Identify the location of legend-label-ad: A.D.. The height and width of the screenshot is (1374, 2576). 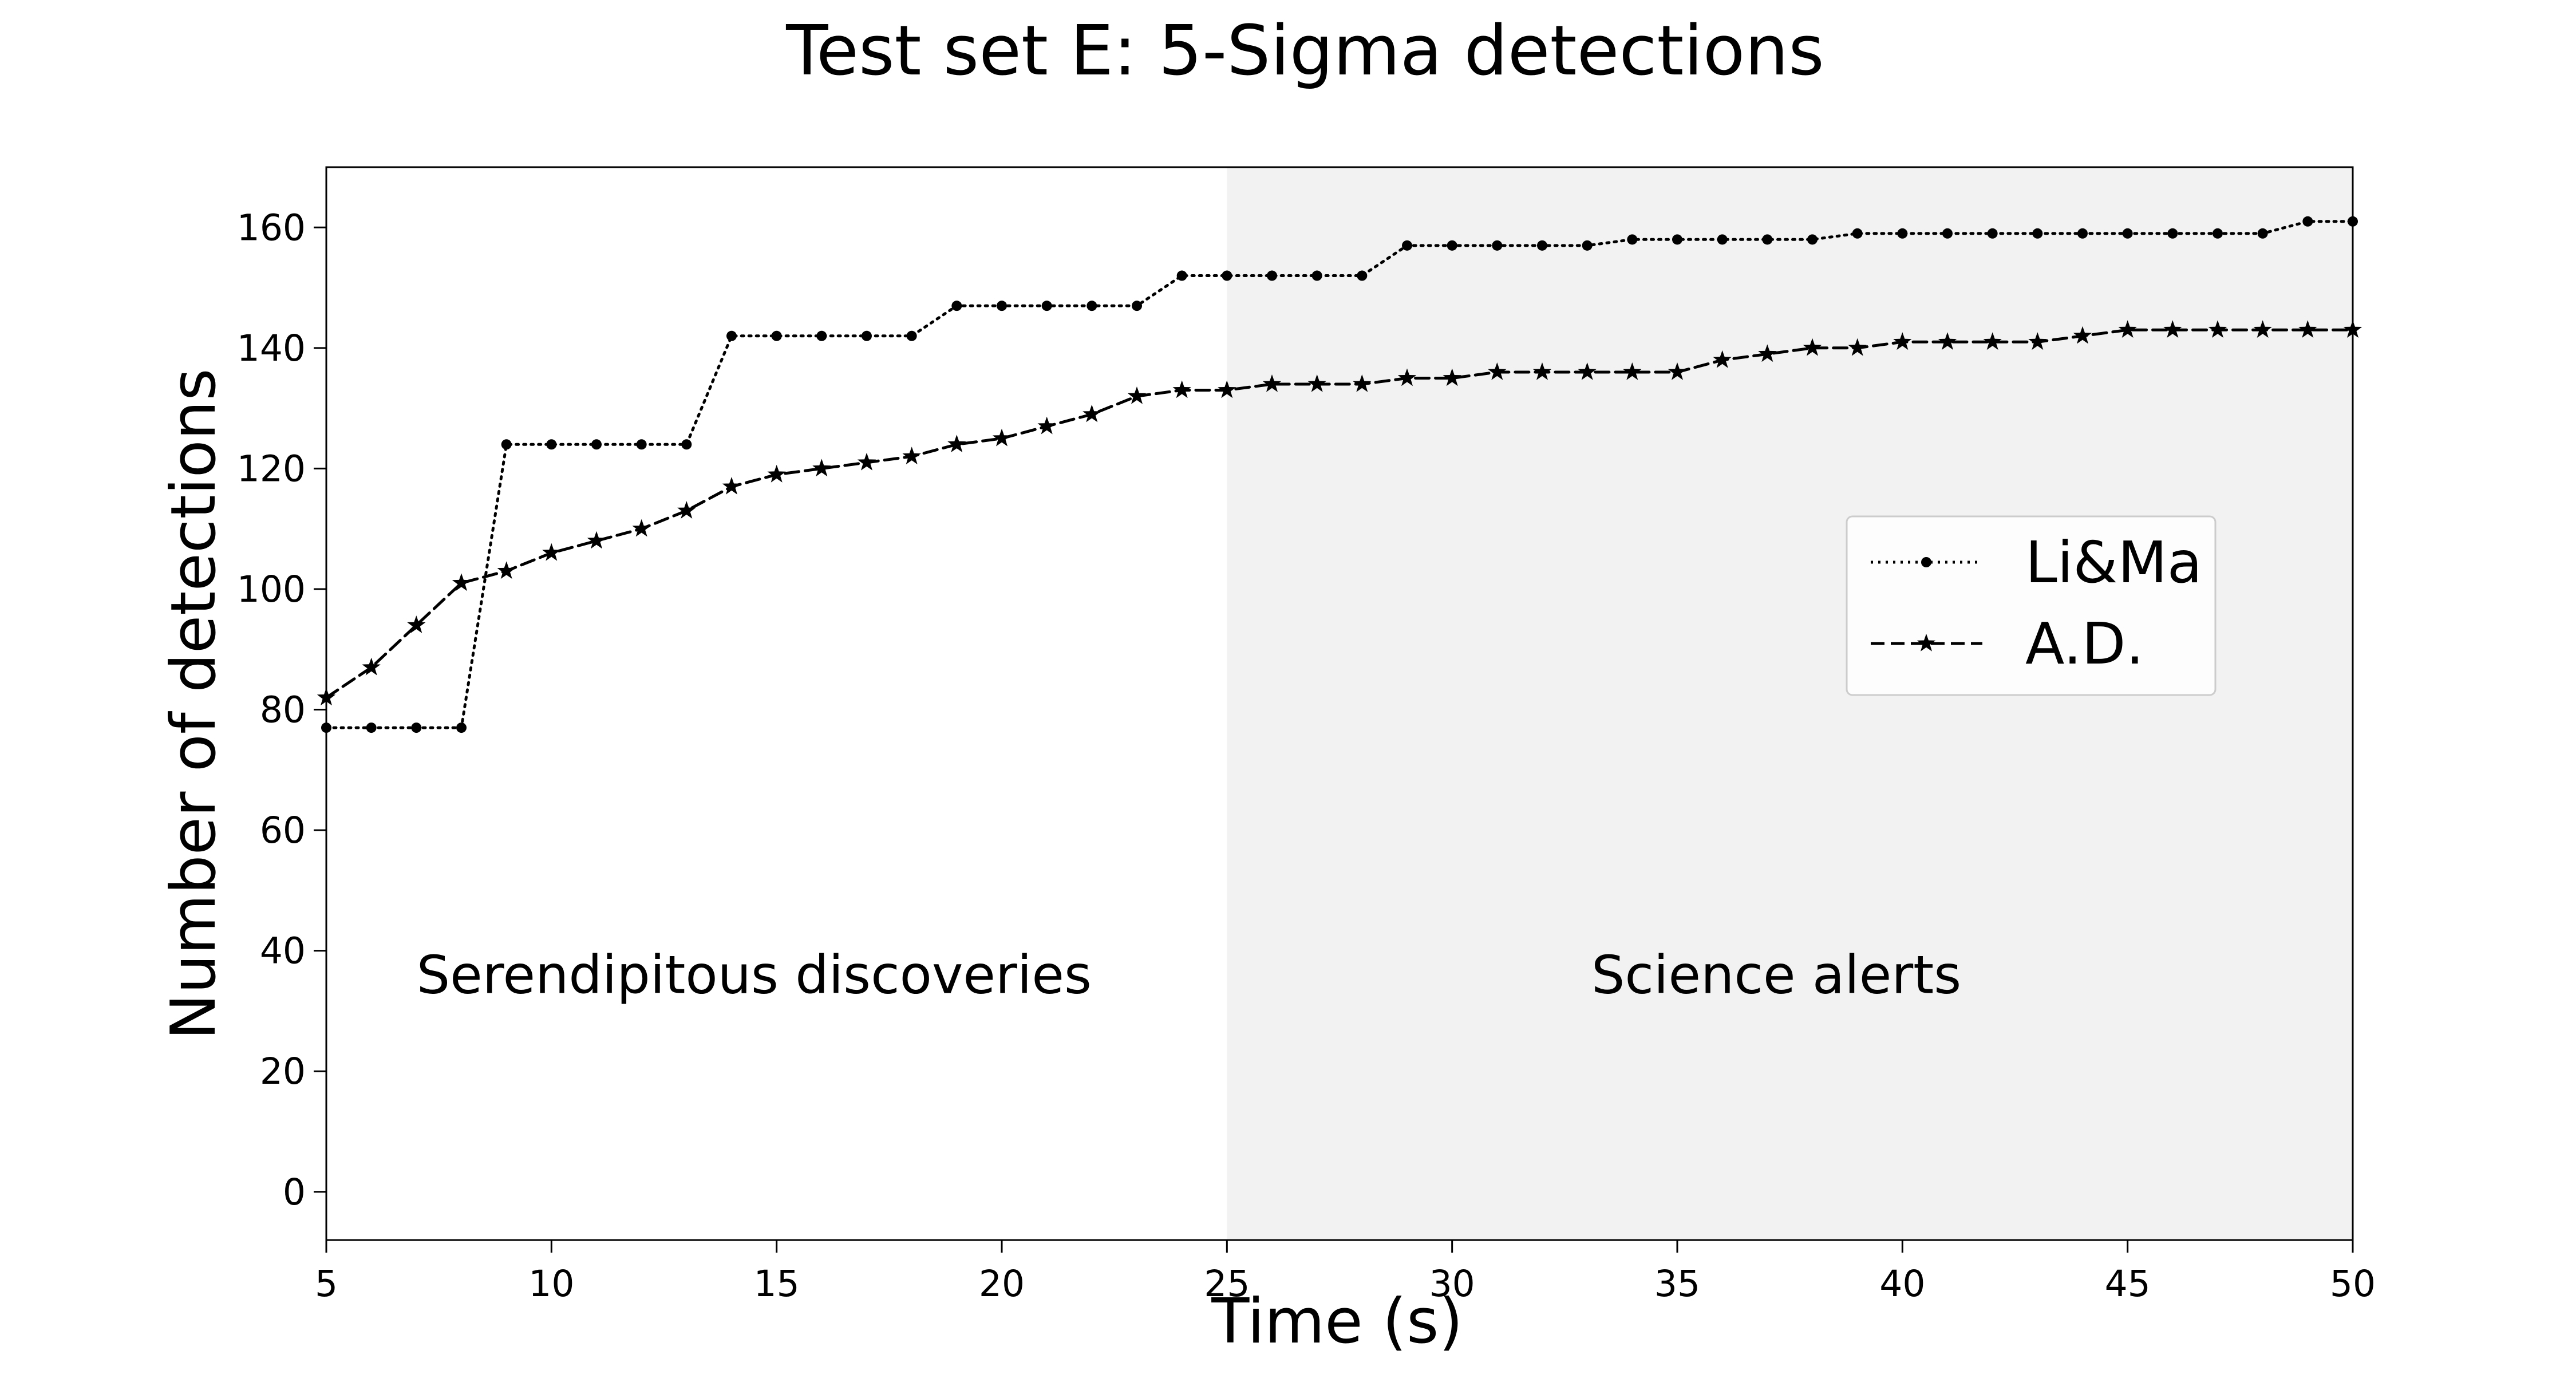
(2084, 643).